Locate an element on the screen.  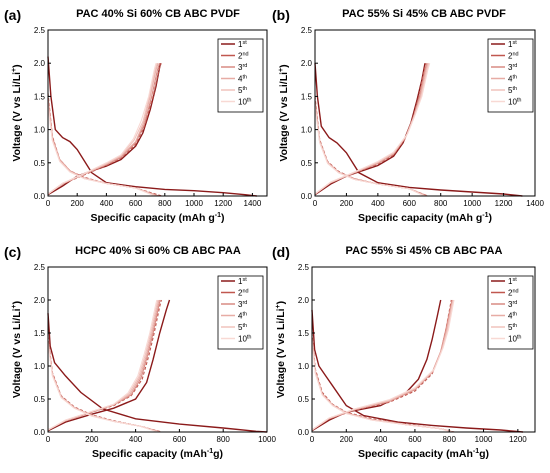
chart-title: PAC 55% Si 45% CB ABC PVDF is located at coordinates (424, 14).